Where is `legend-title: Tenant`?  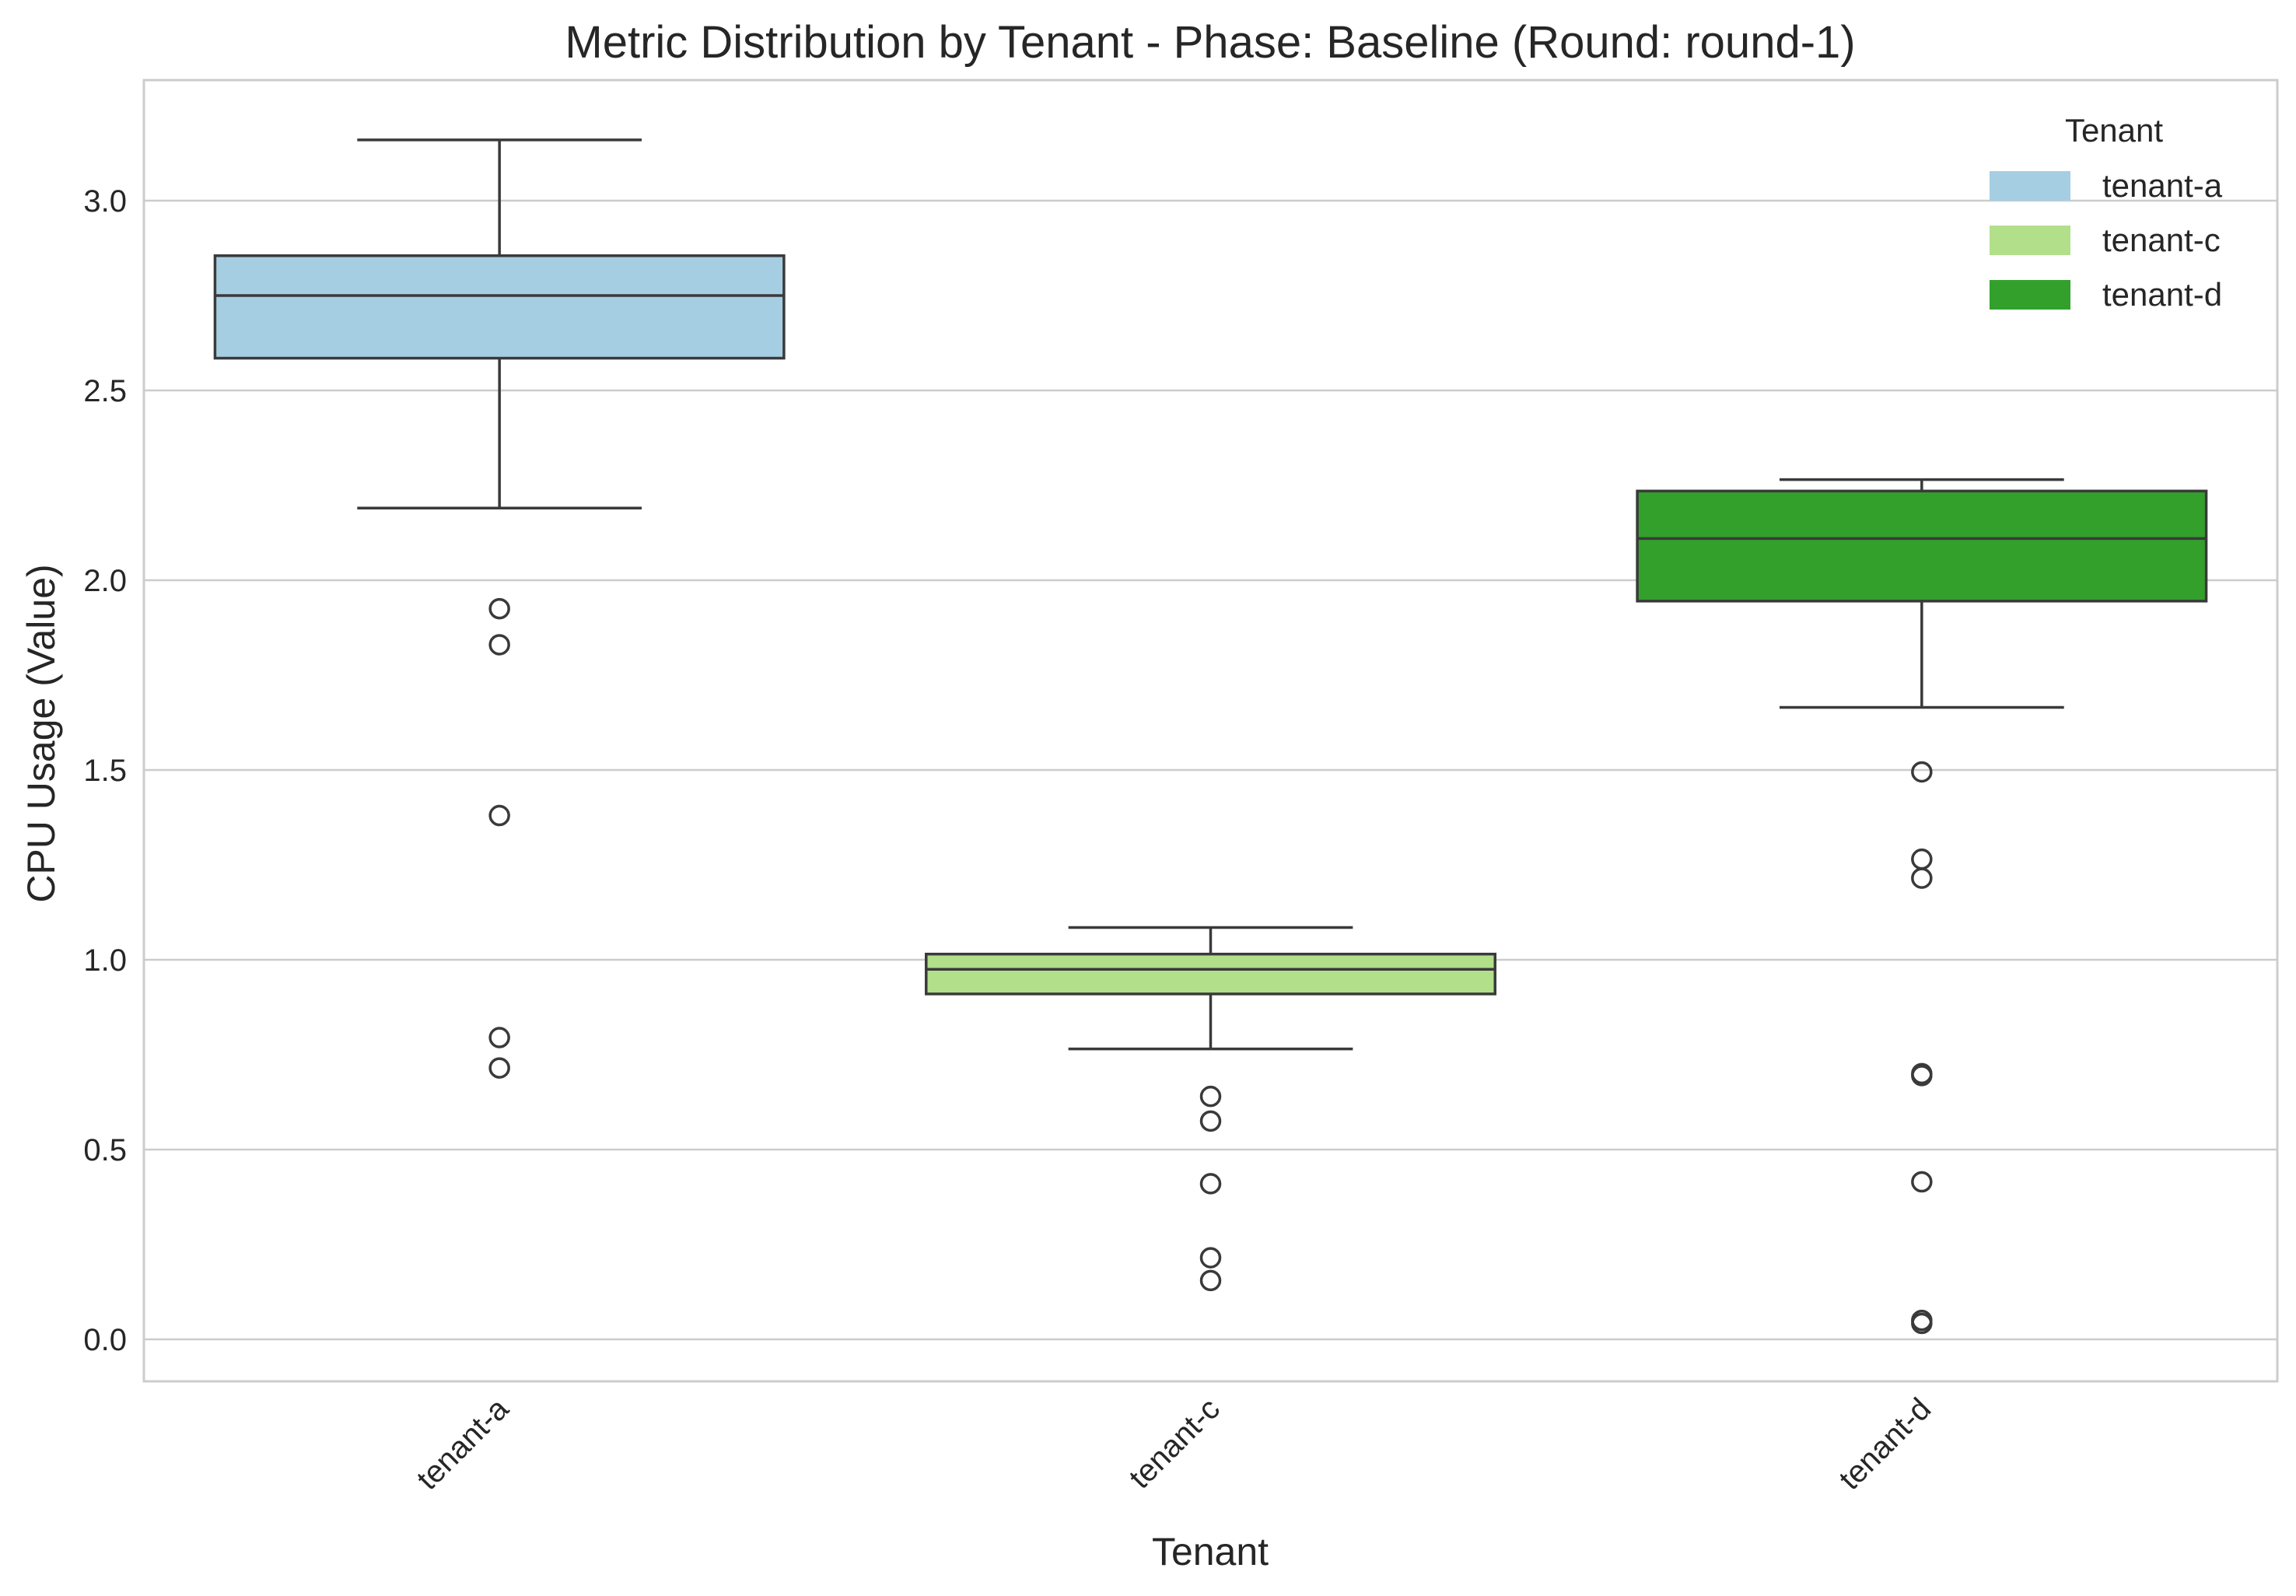 legend-title: Tenant is located at coordinates (2114, 131).